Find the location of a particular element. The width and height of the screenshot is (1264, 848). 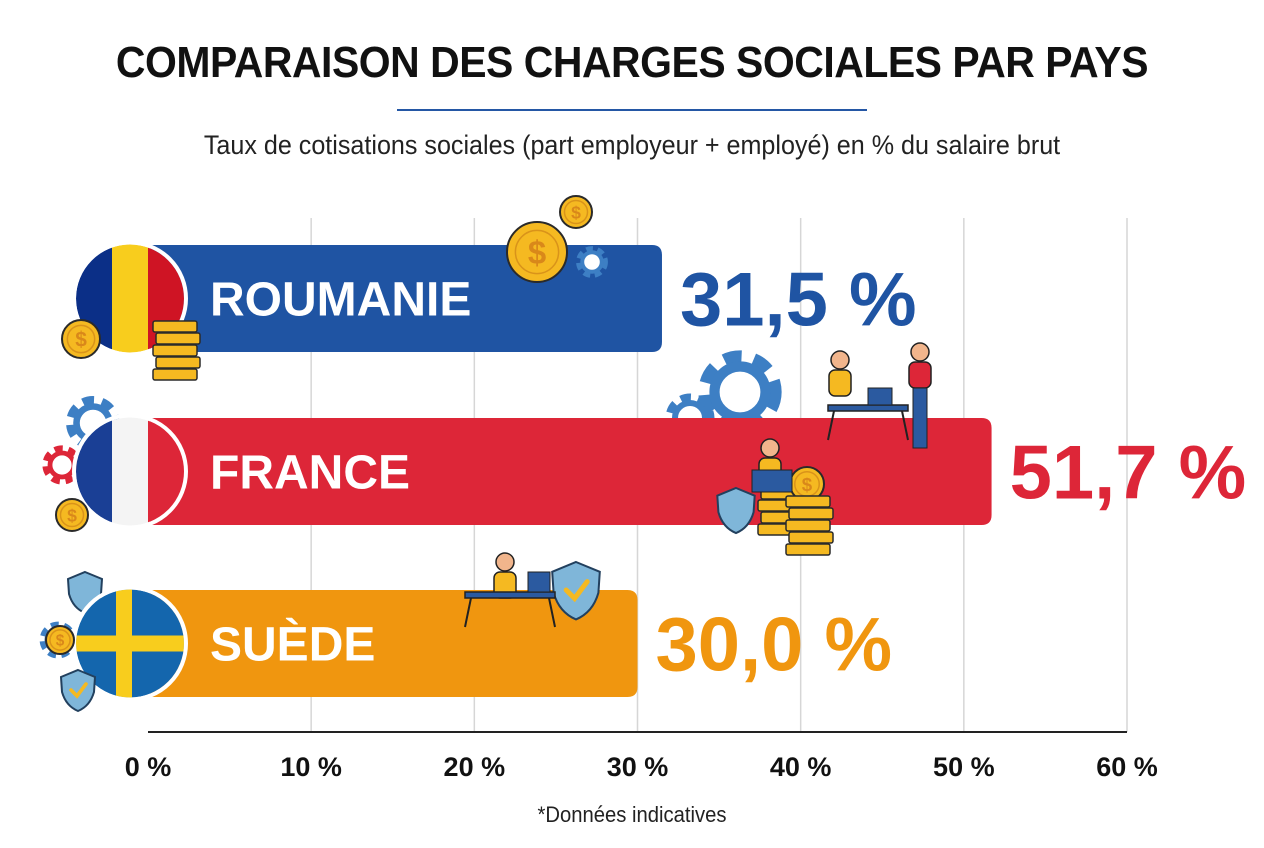

bar-value-label: 51,7 % is located at coordinates (1128, 473).